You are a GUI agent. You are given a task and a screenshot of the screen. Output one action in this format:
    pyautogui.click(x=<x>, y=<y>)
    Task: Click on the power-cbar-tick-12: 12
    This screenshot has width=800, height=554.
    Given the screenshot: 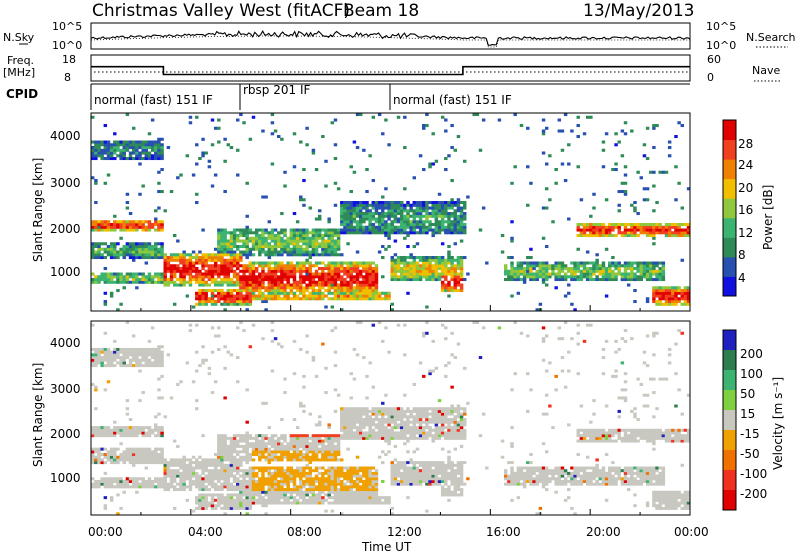 What is the action you would take?
    pyautogui.click(x=745, y=233)
    